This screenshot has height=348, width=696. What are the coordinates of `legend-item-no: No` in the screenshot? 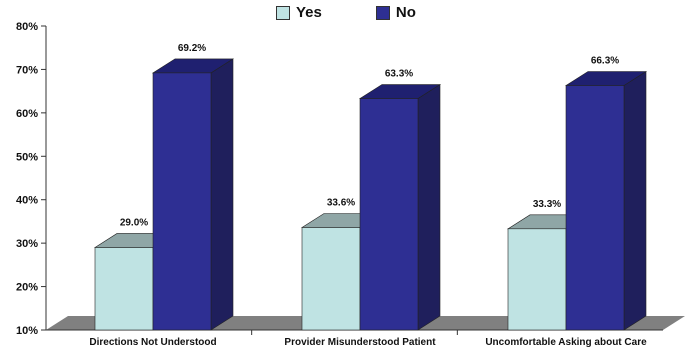 It's located at (395, 12).